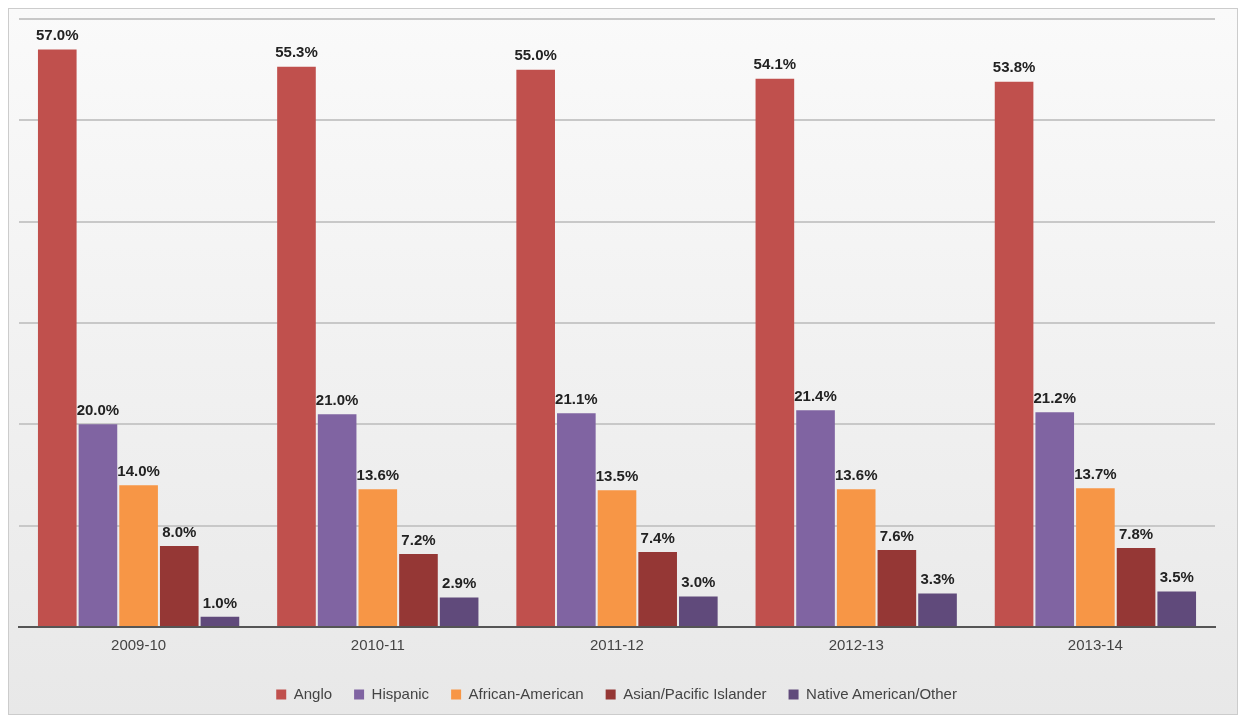 The width and height of the screenshot is (1244, 721). I want to click on x-tick-label: 2012-13, so click(856, 645).